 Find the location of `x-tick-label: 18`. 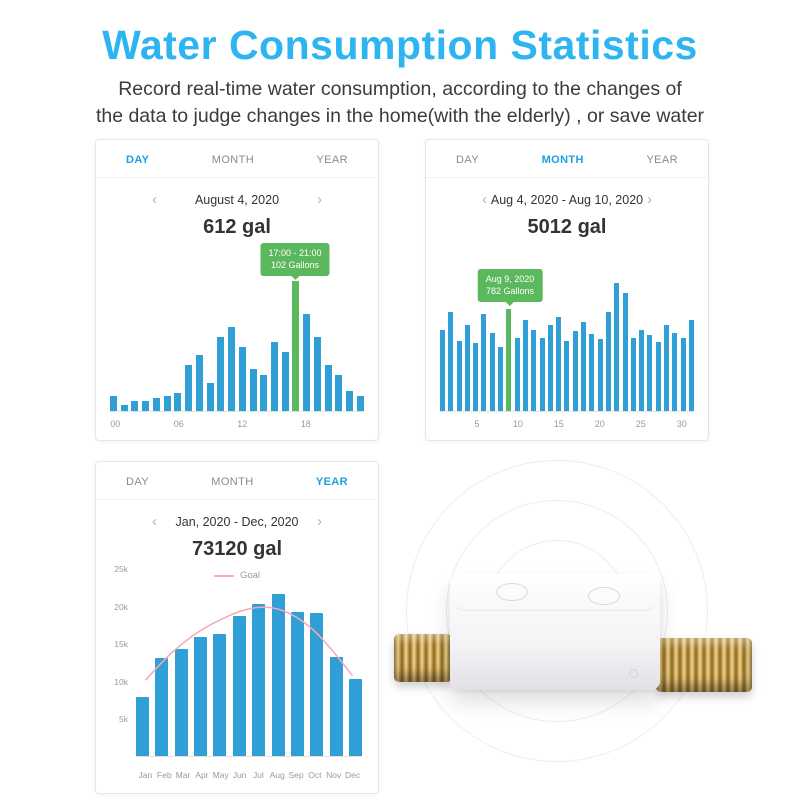

x-tick-label: 18 is located at coordinates (305, 424).